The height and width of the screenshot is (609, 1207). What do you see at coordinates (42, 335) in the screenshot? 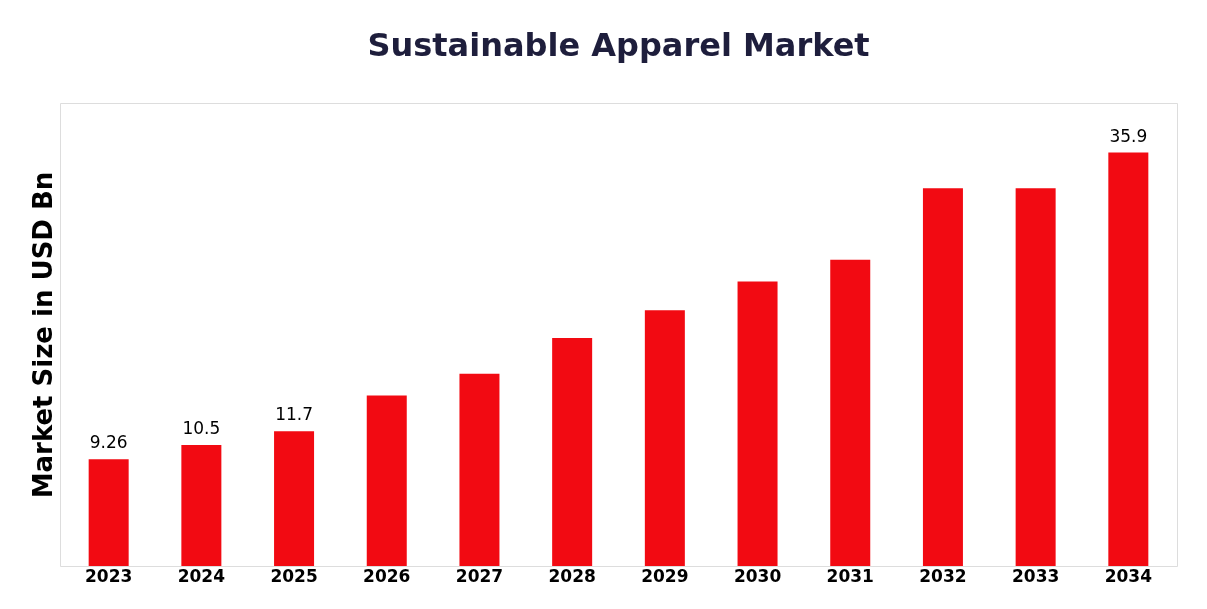
I see `y-axis-title: Market Size in USD Bn` at bounding box center [42, 335].